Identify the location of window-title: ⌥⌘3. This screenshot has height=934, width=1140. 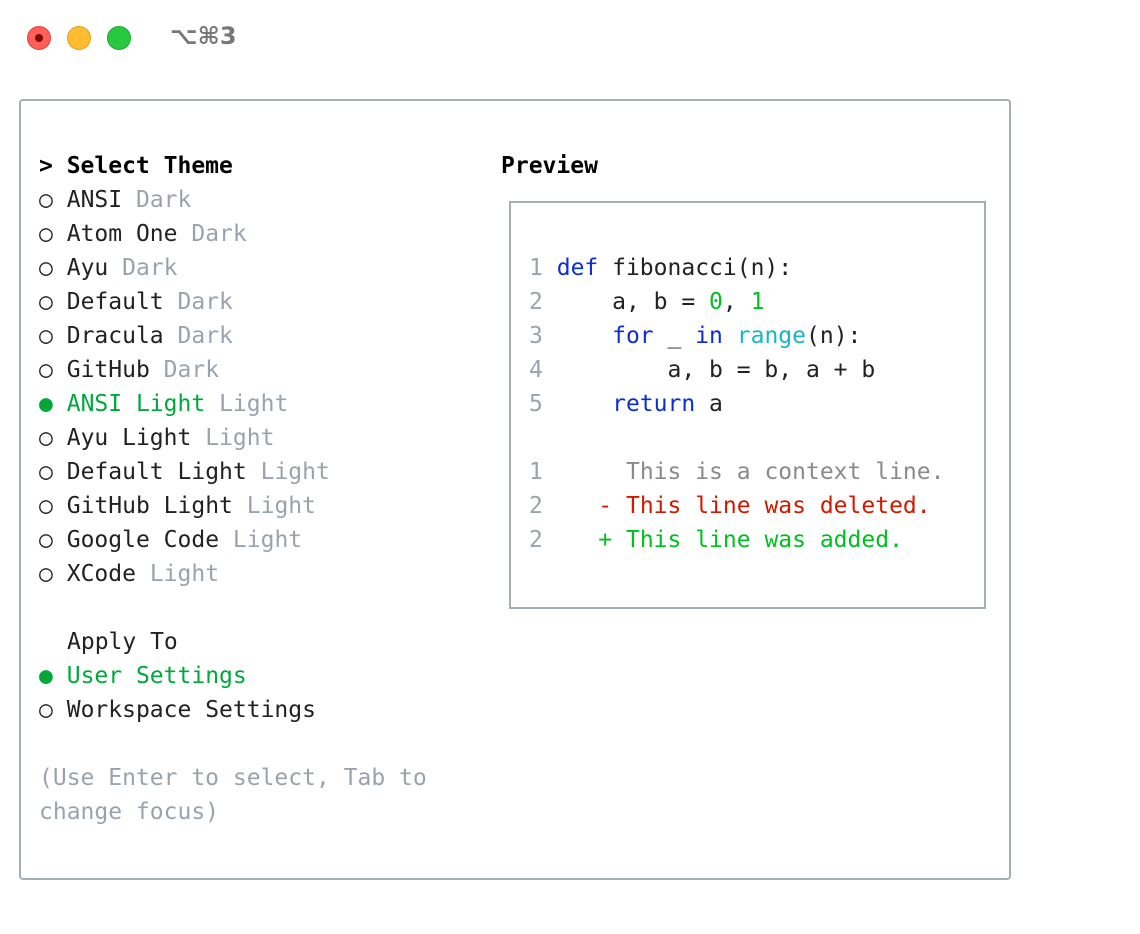
(203, 36).